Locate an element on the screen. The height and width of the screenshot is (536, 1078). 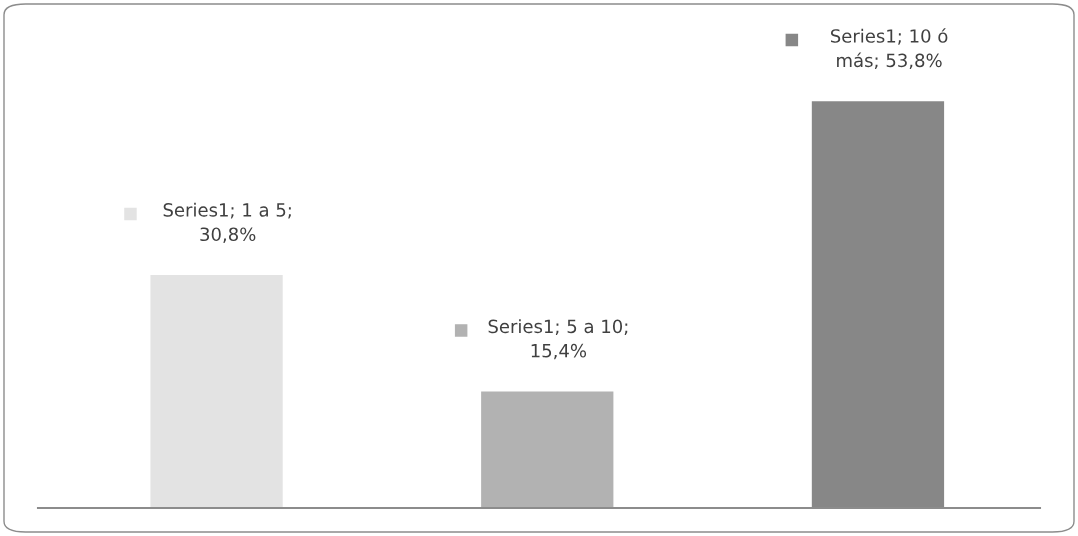
data-label: Series1; 5 a 10; 15,4% is located at coordinates (558, 339).